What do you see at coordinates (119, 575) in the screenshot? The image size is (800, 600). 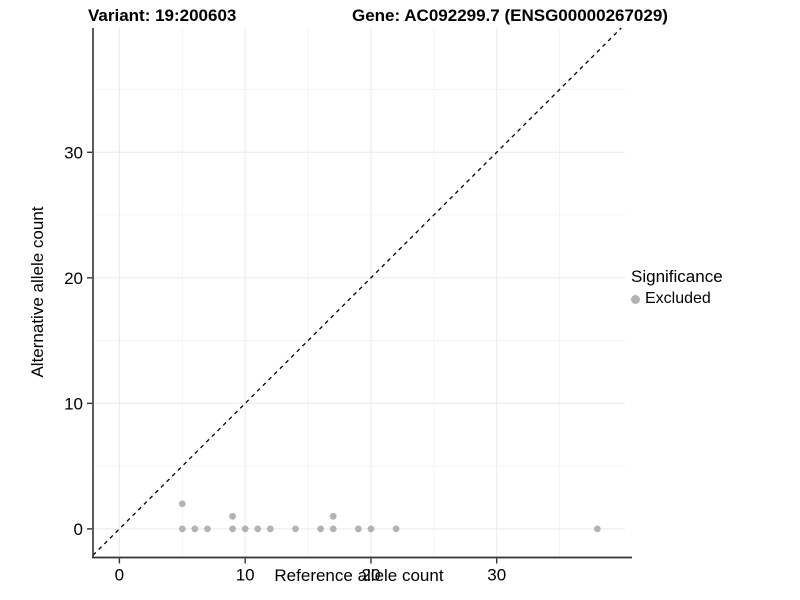 I see `x-tick-label: 0` at bounding box center [119, 575].